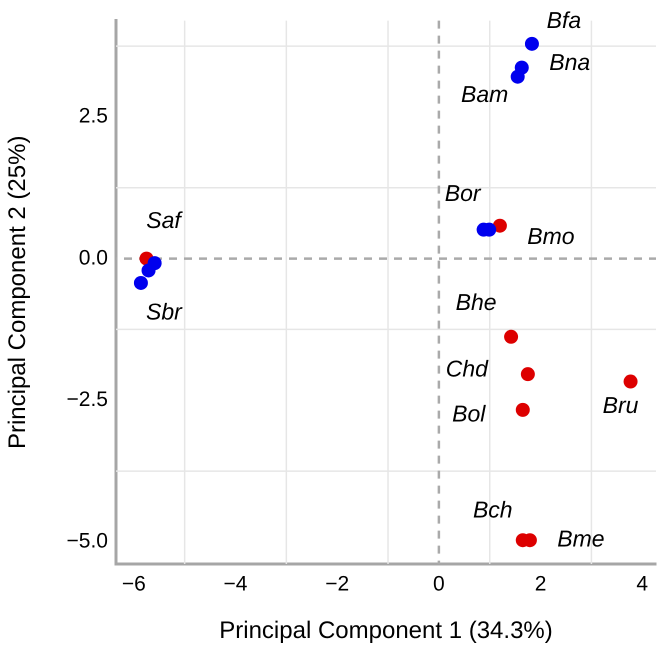 Image resolution: width=663 pixels, height=650 pixels. What do you see at coordinates (337, 584) in the screenshot?
I see `x-tick-label: −2` at bounding box center [337, 584].